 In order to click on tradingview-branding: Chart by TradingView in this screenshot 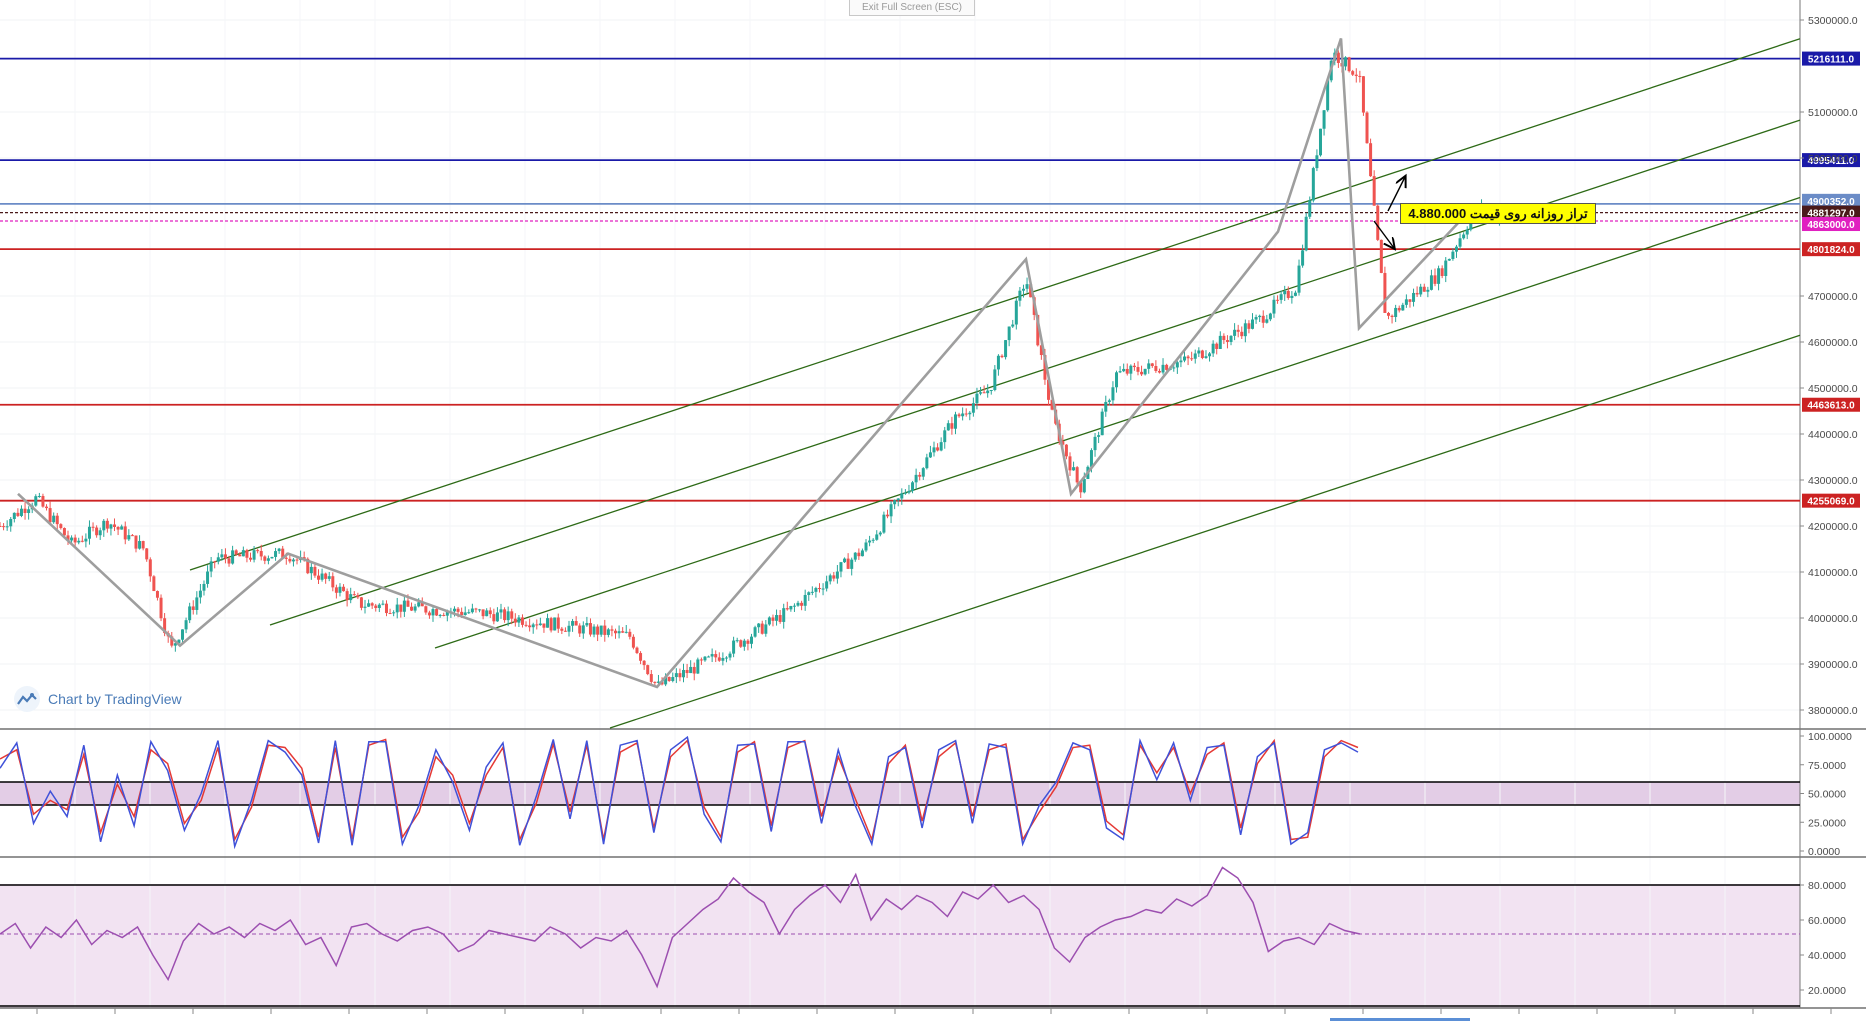, I will do `click(98, 699)`.